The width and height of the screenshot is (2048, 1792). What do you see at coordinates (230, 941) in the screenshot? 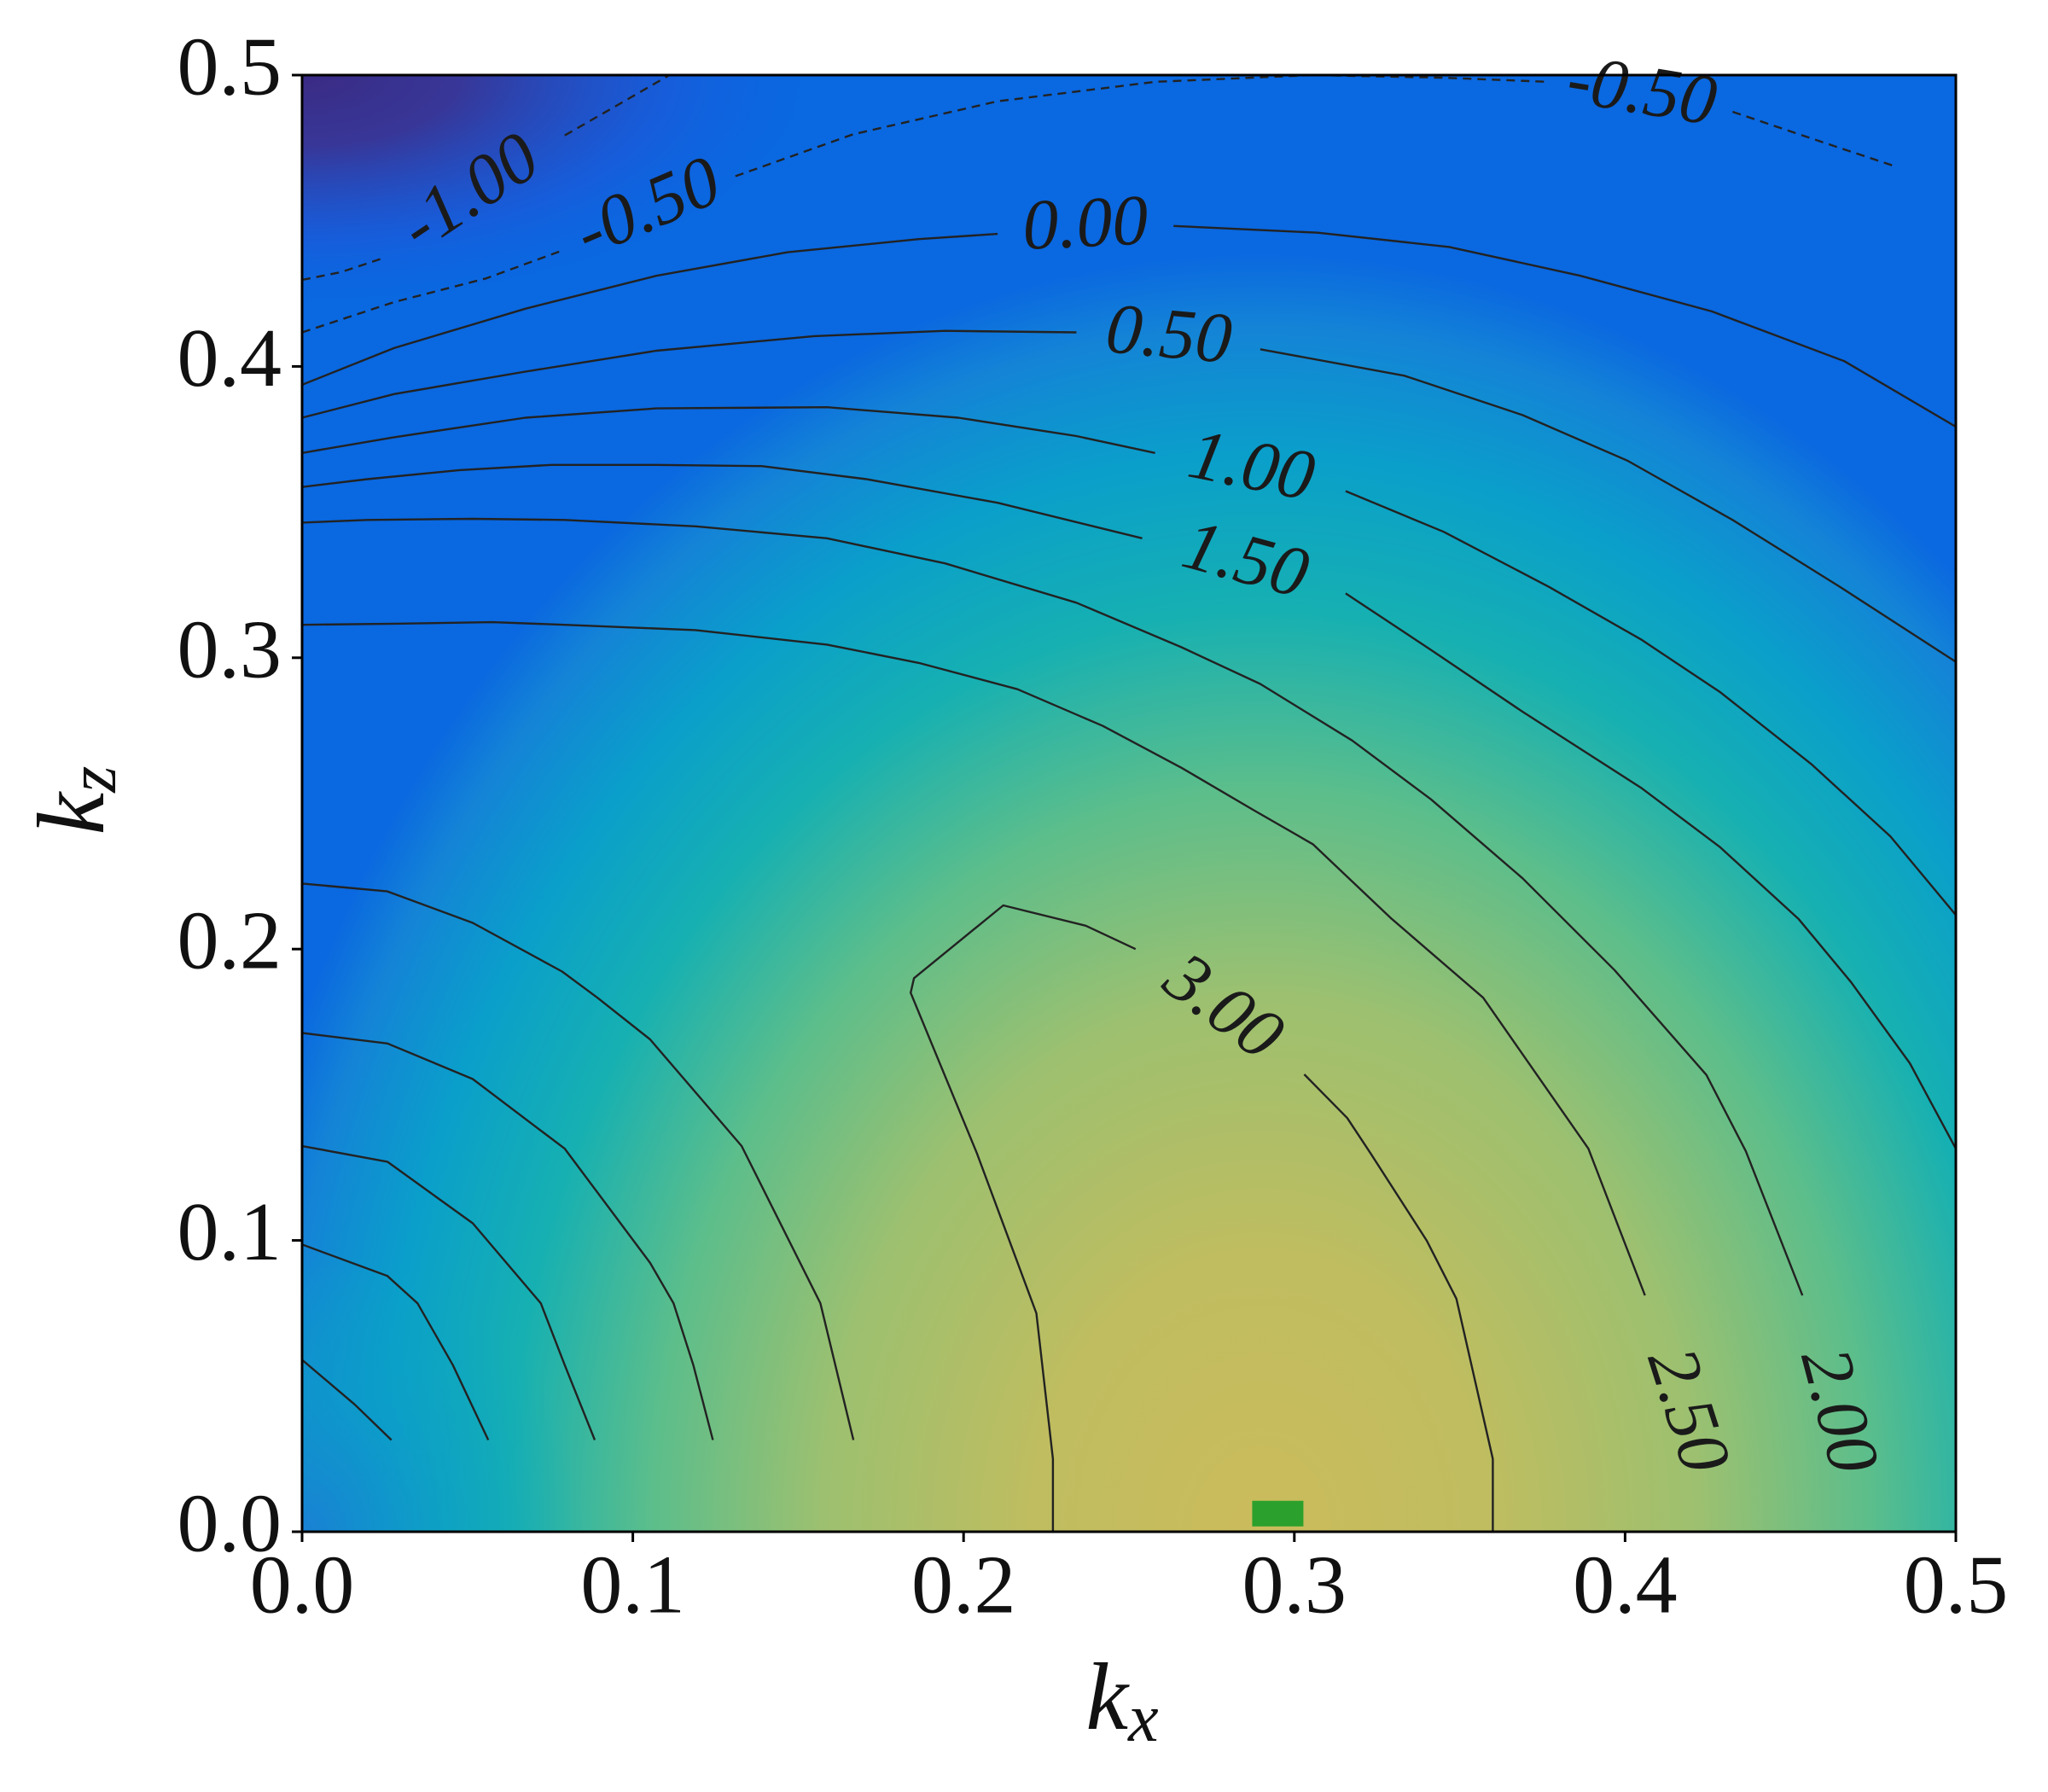
I see `y-tick-label: 0.2` at bounding box center [230, 941].